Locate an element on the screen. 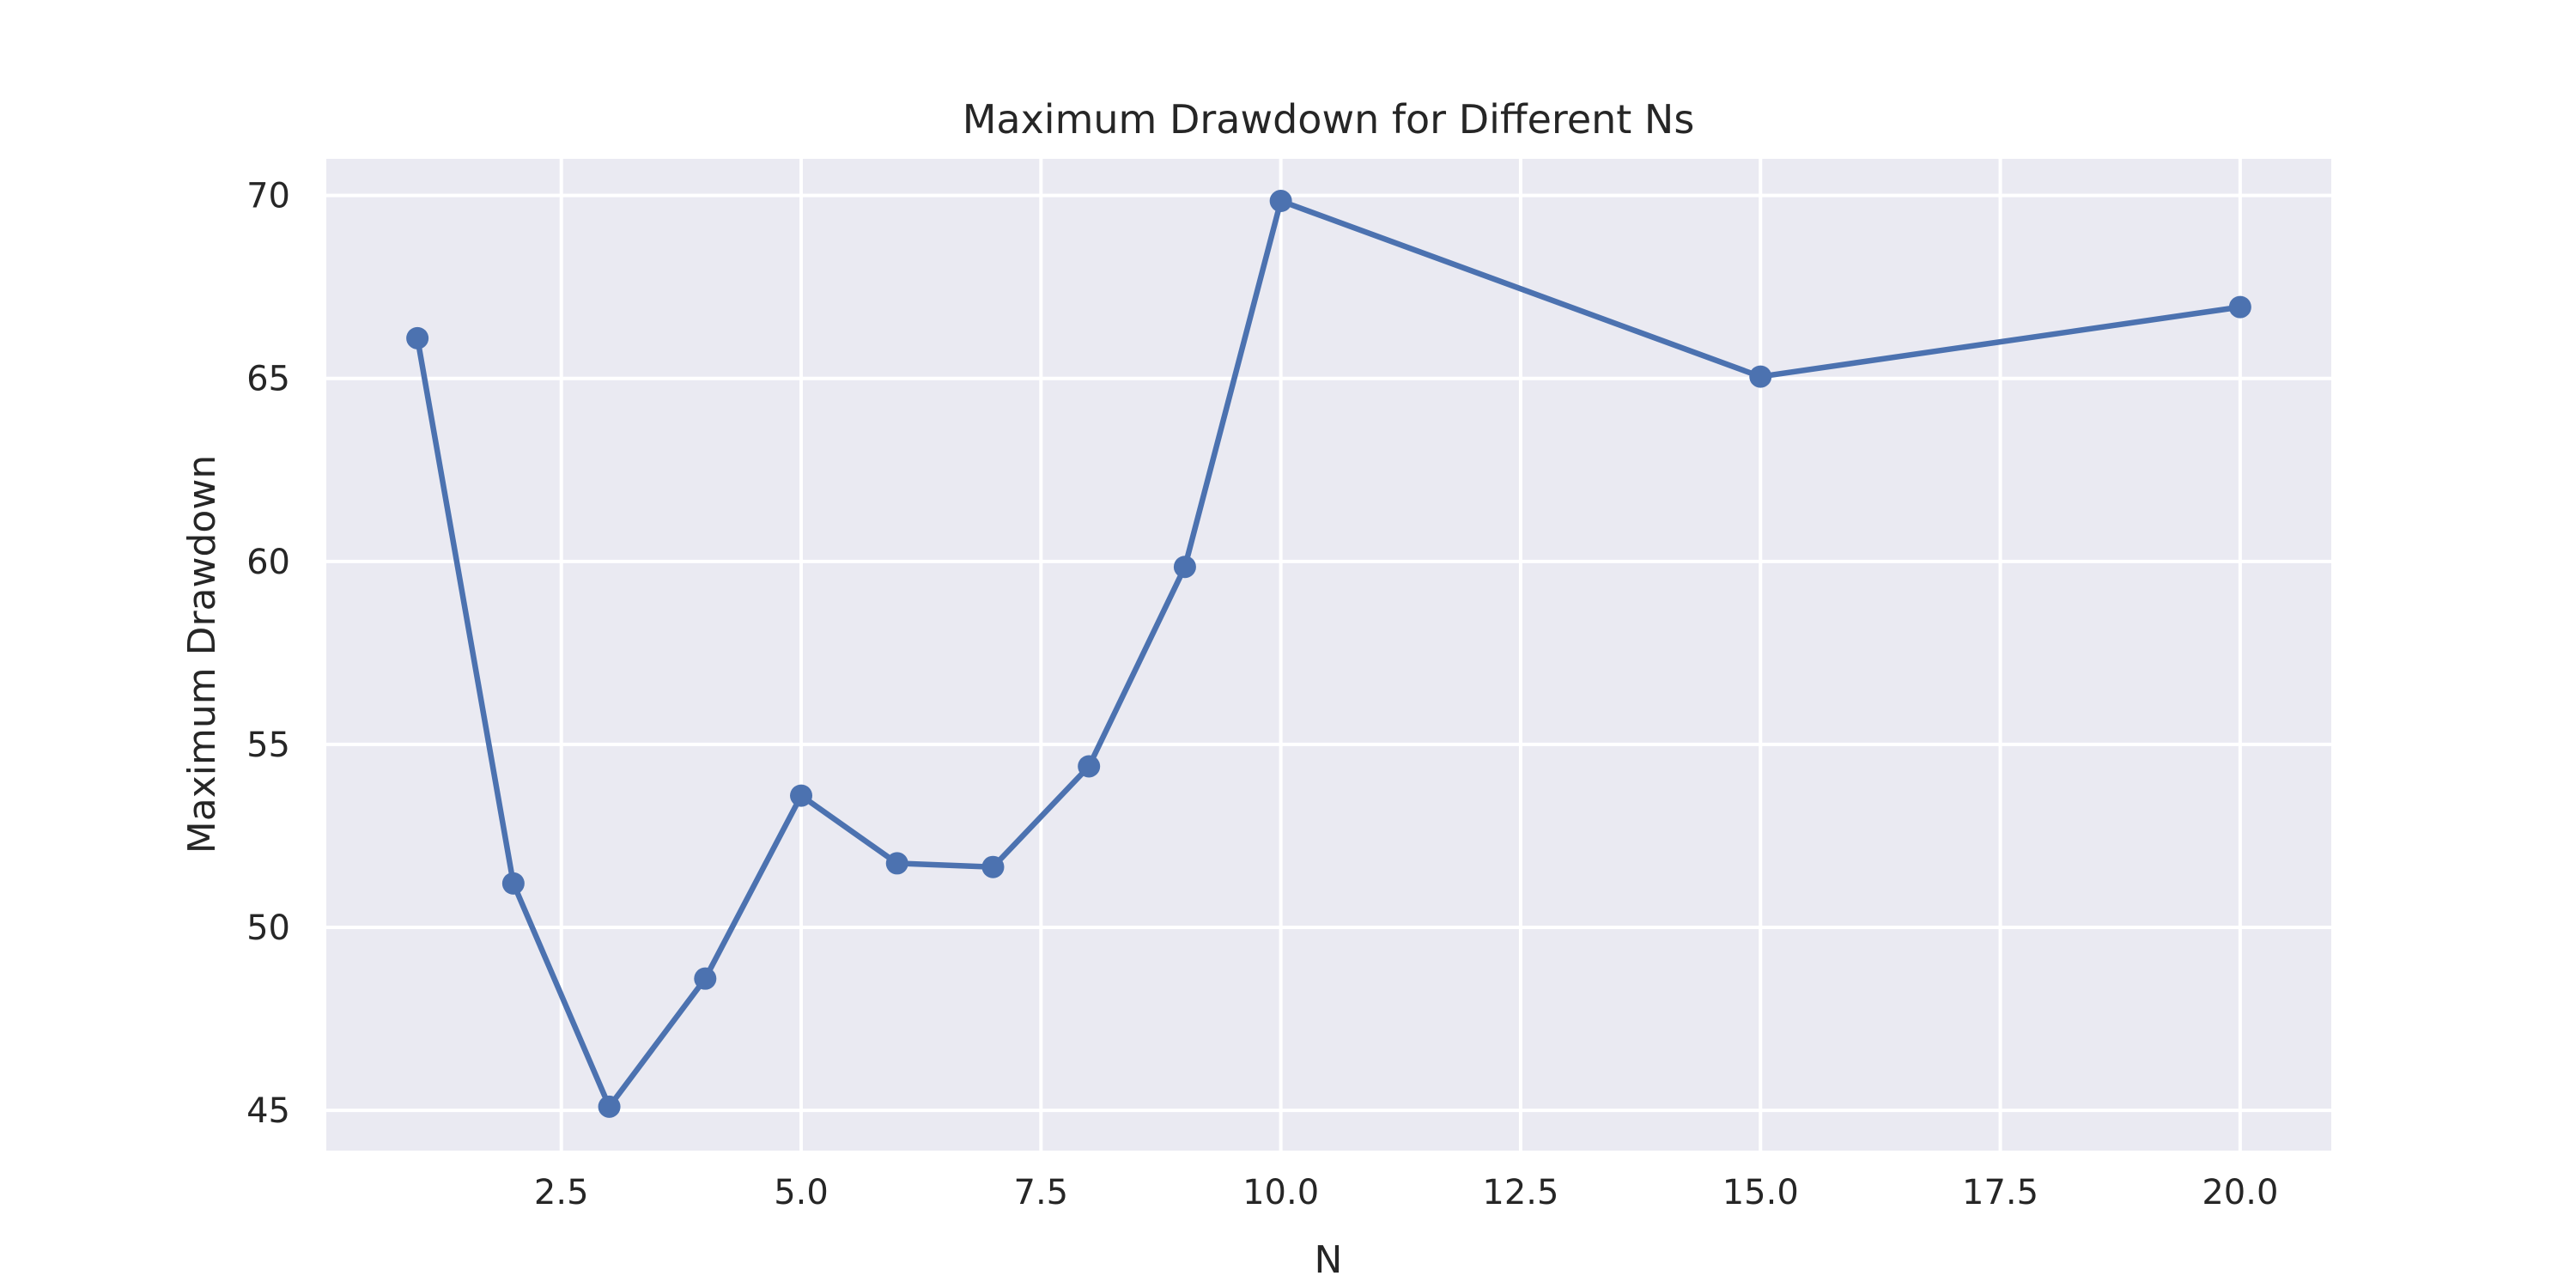 The height and width of the screenshot is (1288, 2576). x-axis-label: N is located at coordinates (1329, 1260).